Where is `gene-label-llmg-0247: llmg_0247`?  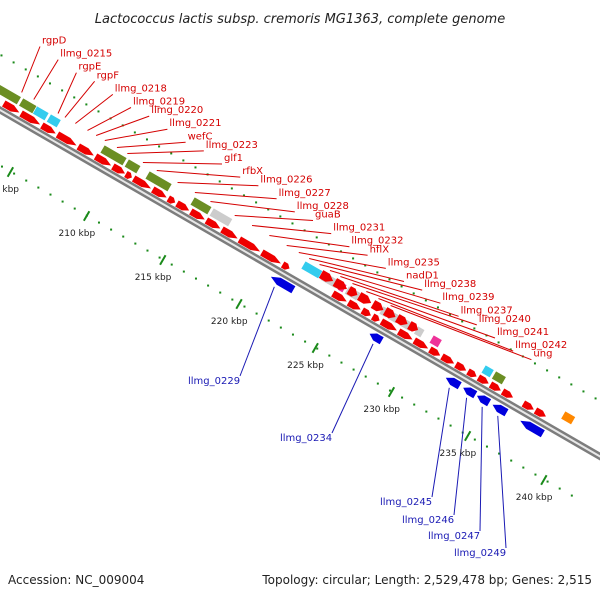 gene-label-llmg-0247: llmg_0247 is located at coordinates (454, 536).